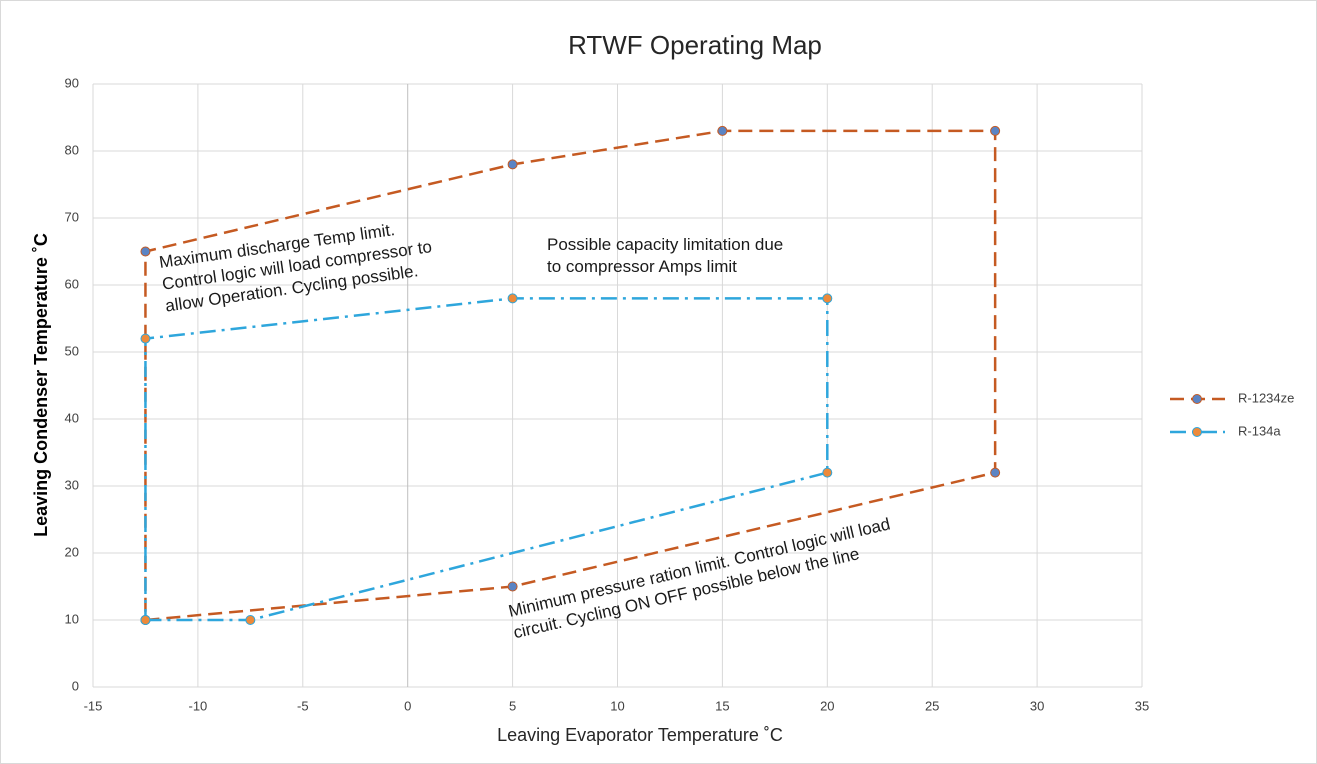  What do you see at coordinates (1142, 705) in the screenshot?
I see `x-tick-label: 35` at bounding box center [1142, 705].